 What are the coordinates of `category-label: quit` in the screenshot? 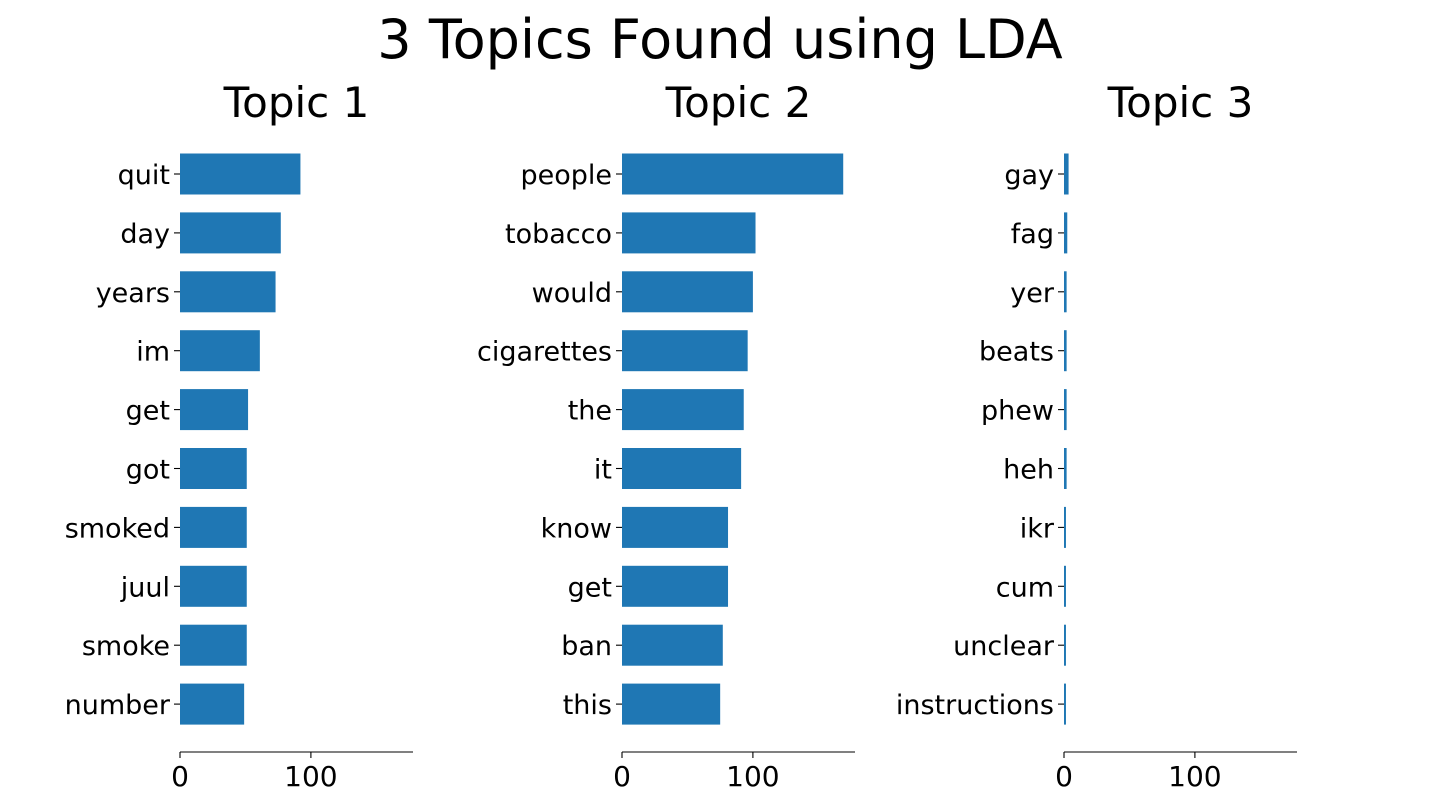 It's located at (144, 175).